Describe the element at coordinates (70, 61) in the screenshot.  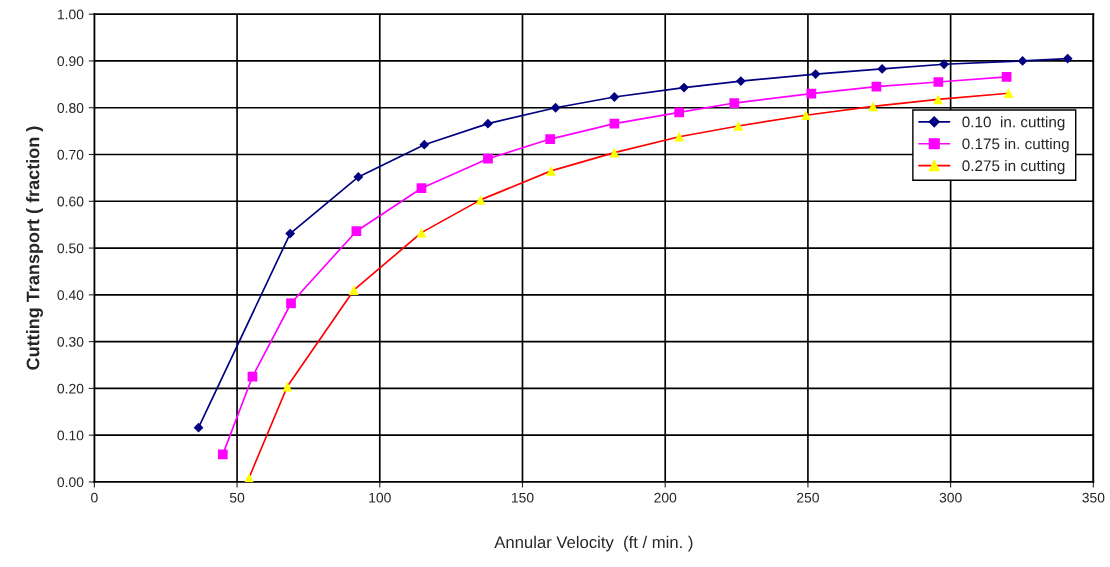
I see `y-tick-label: 0.90` at that location.